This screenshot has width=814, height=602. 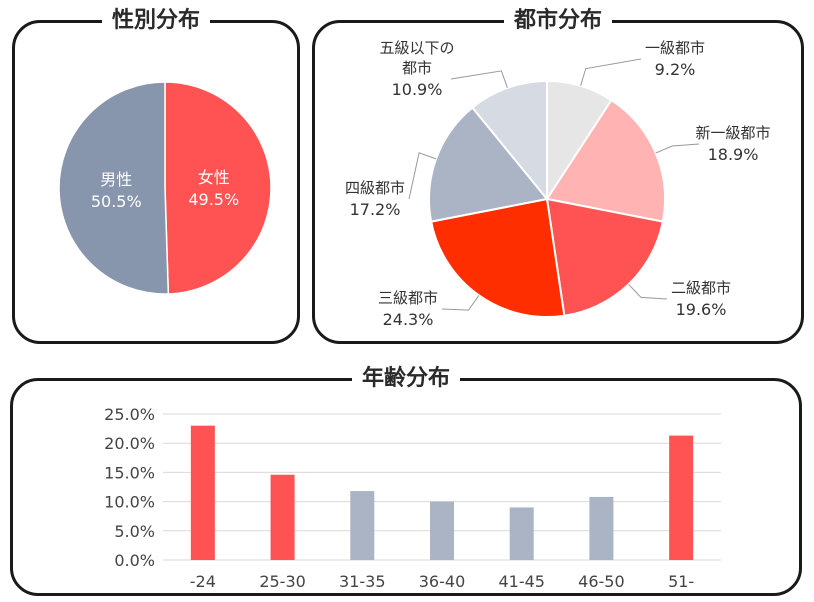 I want to click on city-slice-label: 二級都市, so click(x=701, y=288).